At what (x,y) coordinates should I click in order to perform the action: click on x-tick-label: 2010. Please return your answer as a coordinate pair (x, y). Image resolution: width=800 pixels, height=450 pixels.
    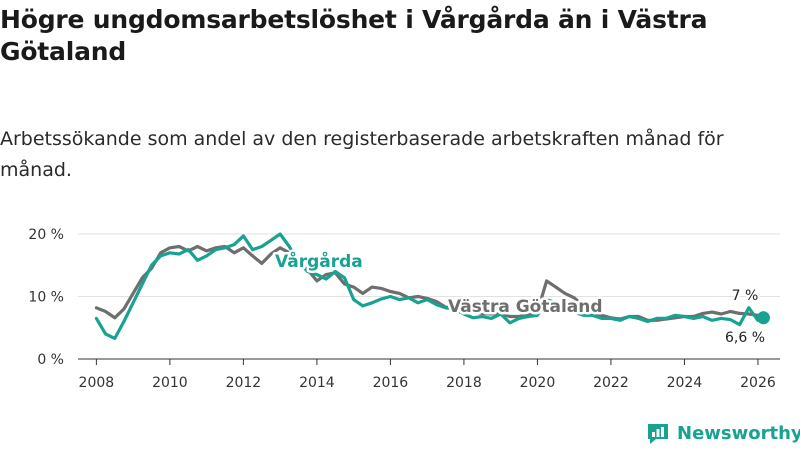
    Looking at the image, I should click on (170, 383).